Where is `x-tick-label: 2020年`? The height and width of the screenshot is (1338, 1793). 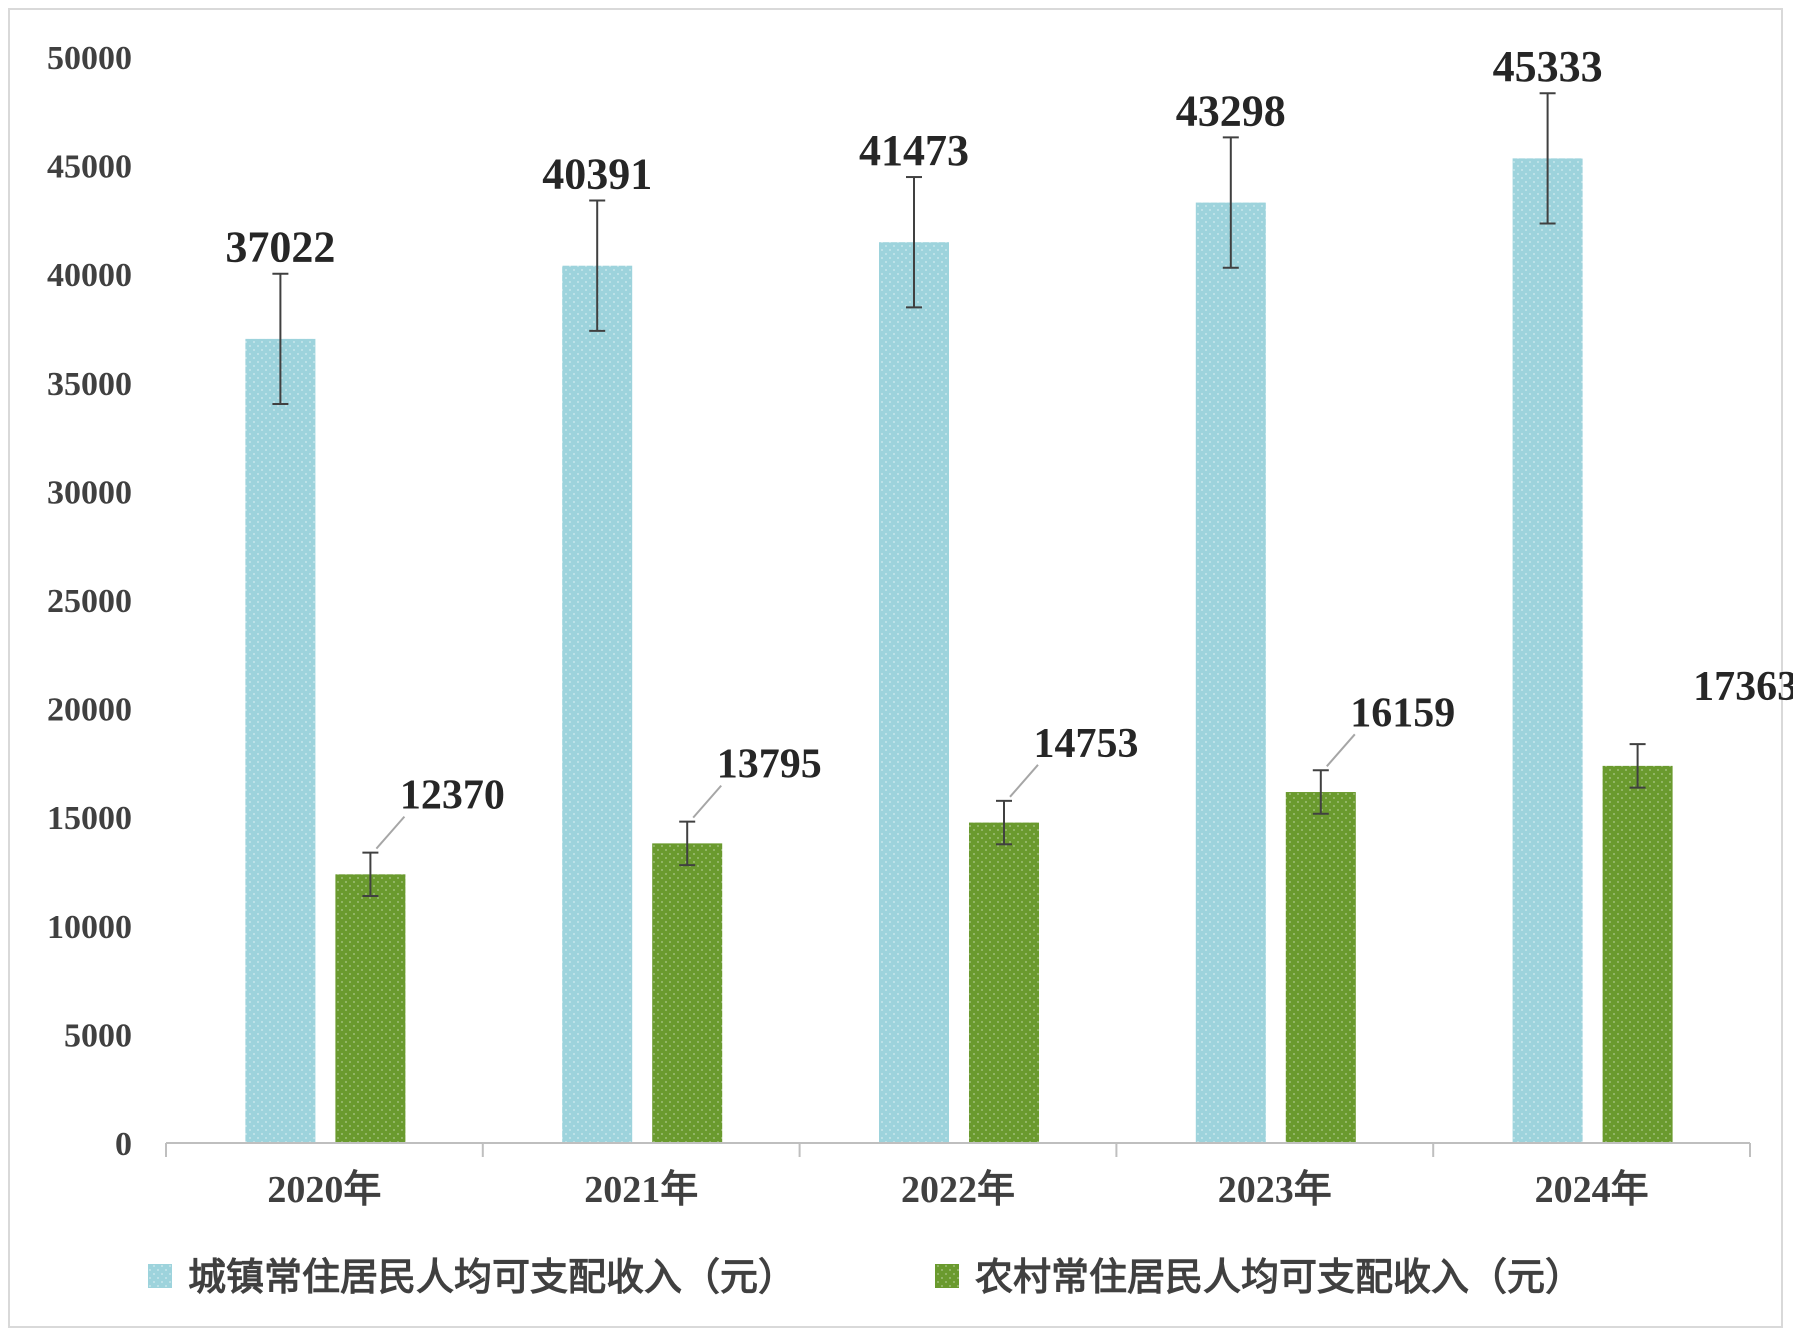 x-tick-label: 2020年 is located at coordinates (324, 1190).